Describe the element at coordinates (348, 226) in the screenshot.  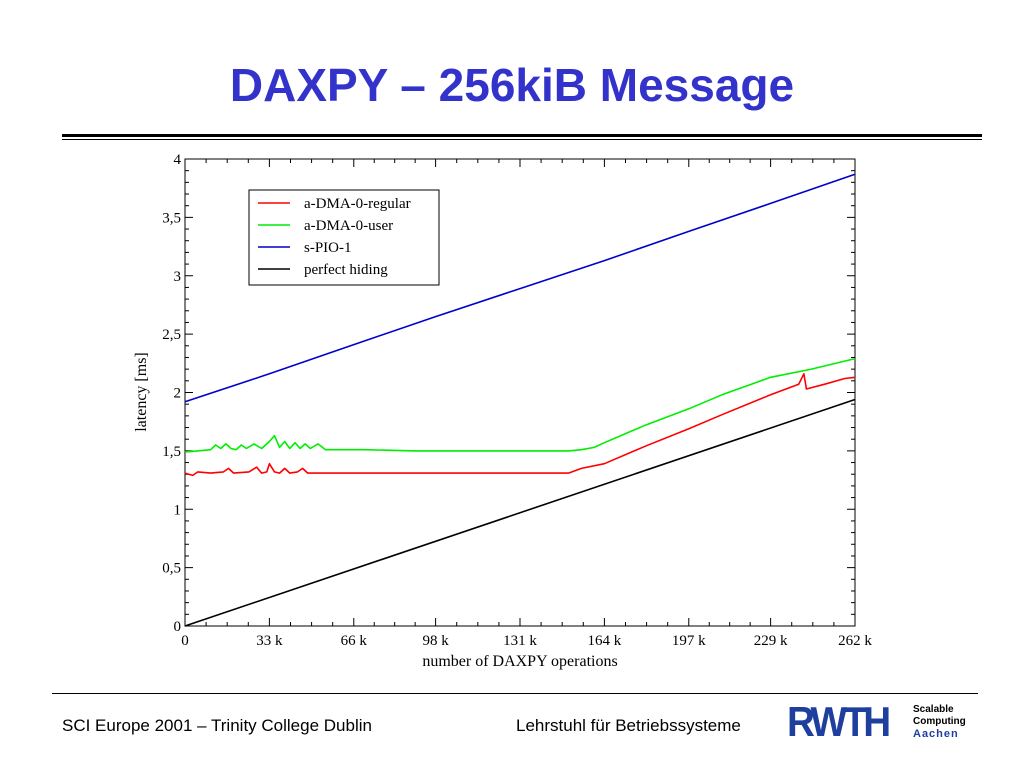
I see `legend-label: a-DMA-0-user` at that location.